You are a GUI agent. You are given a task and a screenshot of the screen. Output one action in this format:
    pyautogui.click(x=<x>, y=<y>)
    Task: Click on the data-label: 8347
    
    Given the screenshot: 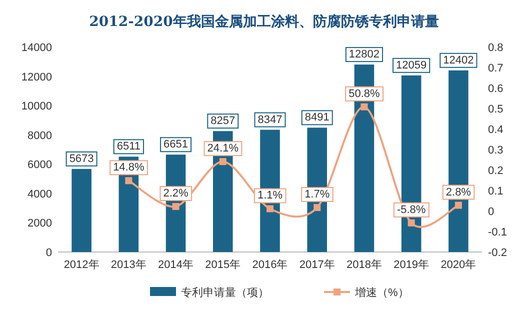 What is the action you would take?
    pyautogui.click(x=270, y=120)
    